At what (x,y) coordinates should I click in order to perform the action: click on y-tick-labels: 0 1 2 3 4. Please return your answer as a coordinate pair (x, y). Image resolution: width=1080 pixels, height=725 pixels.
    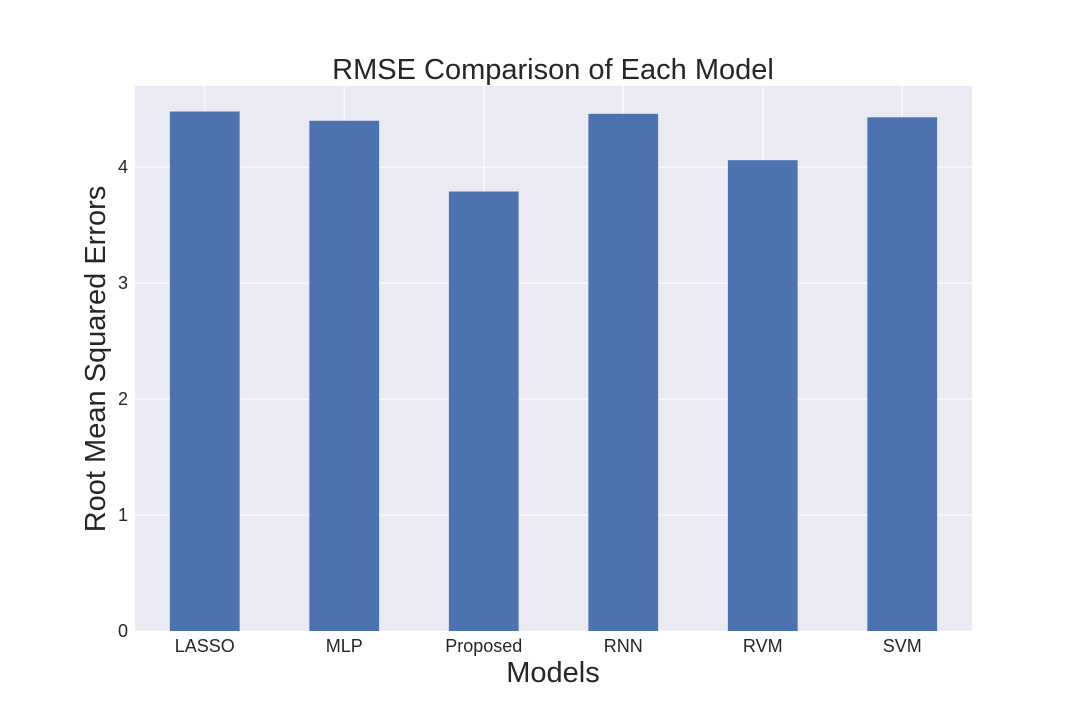
    Looking at the image, I should click on (123, 399).